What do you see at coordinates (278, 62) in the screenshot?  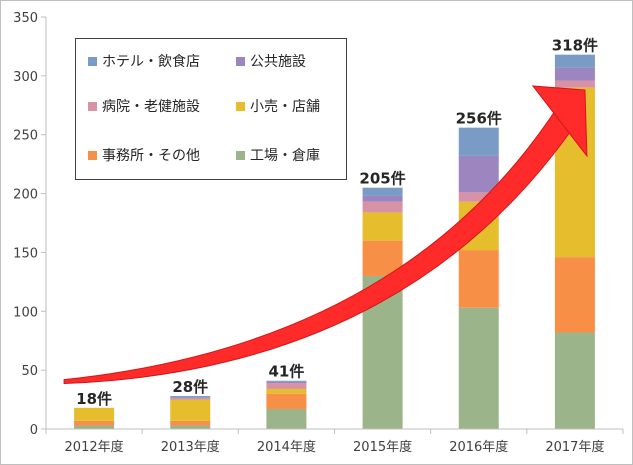 I see `legend-label-public: 公共施設` at bounding box center [278, 62].